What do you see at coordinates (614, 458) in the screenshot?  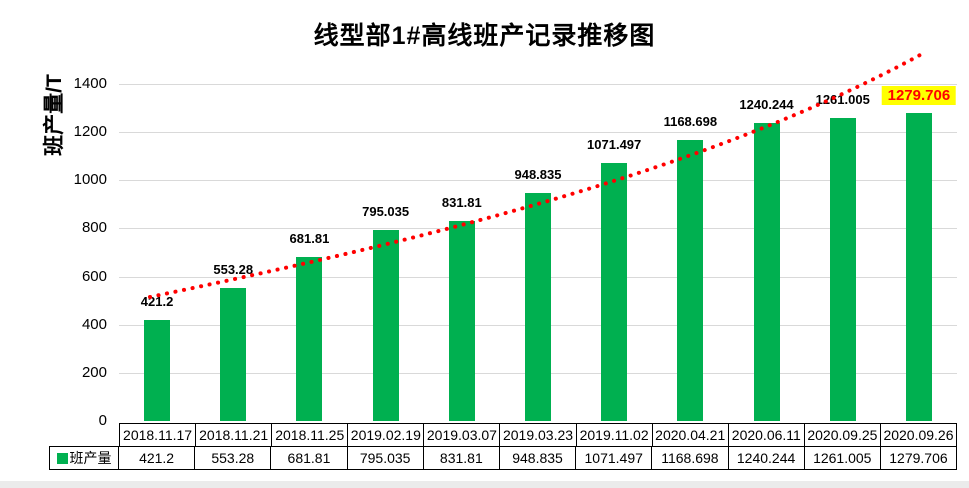 I see `value-cell: 1071.497` at bounding box center [614, 458].